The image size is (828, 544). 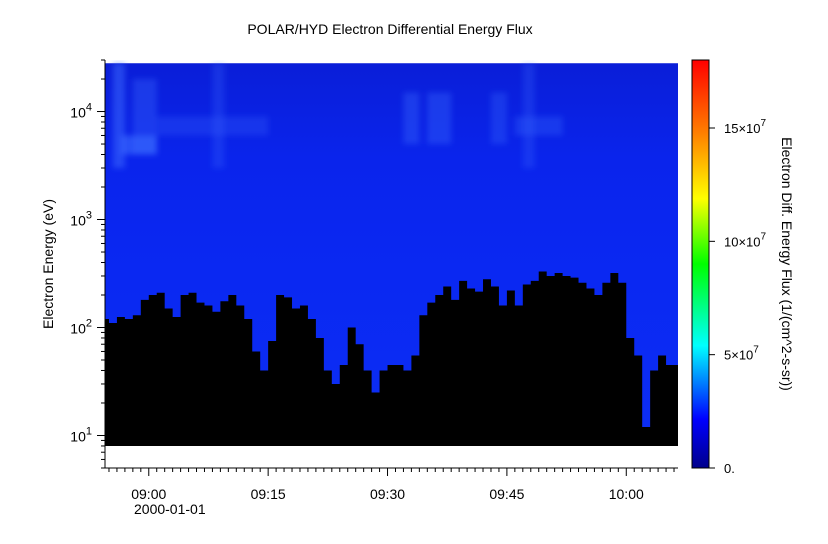 I want to click on colorbar, so click(x=700, y=264).